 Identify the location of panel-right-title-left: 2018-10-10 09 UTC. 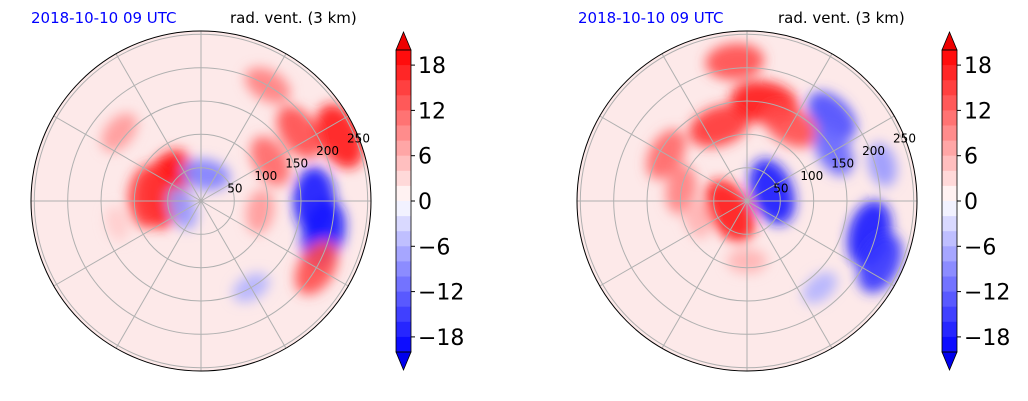
(651, 18).